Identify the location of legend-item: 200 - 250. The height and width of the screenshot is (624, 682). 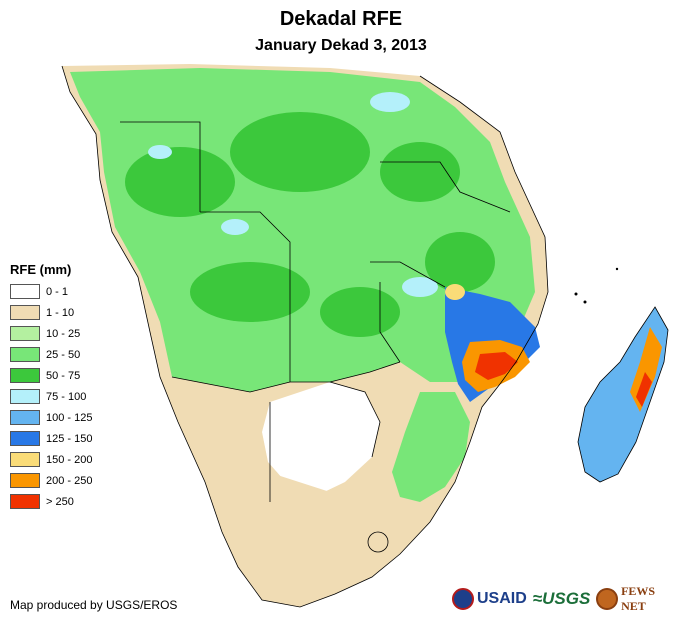
(51, 480).